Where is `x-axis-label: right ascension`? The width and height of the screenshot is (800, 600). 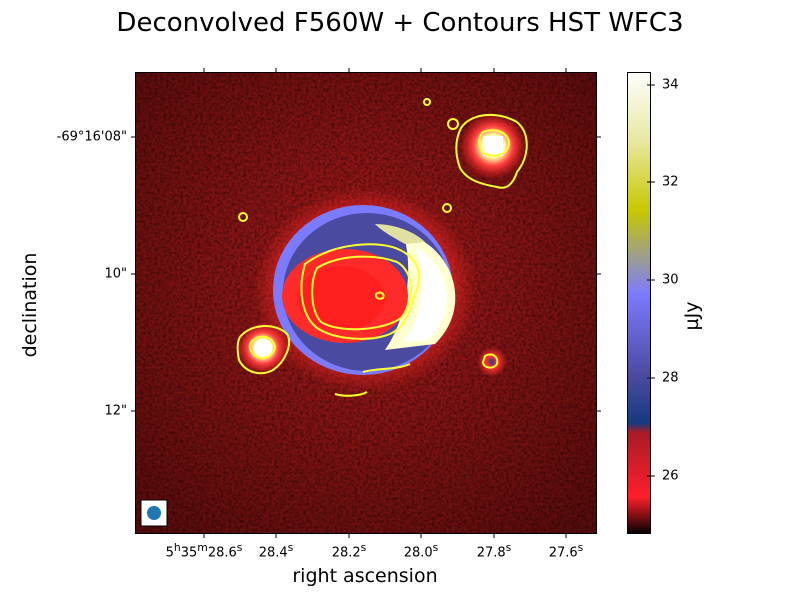 x-axis-label: right ascension is located at coordinates (365, 576).